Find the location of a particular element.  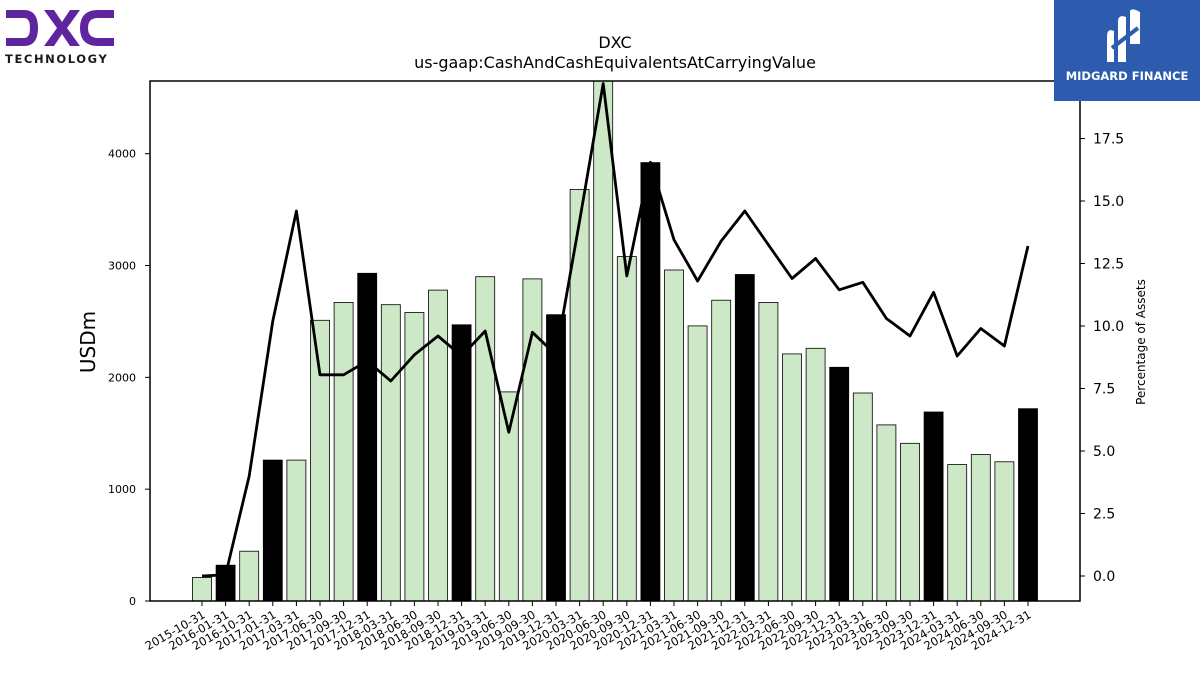

dxc-logo-subtext: TECHNOLOGY is located at coordinates (57, 59).